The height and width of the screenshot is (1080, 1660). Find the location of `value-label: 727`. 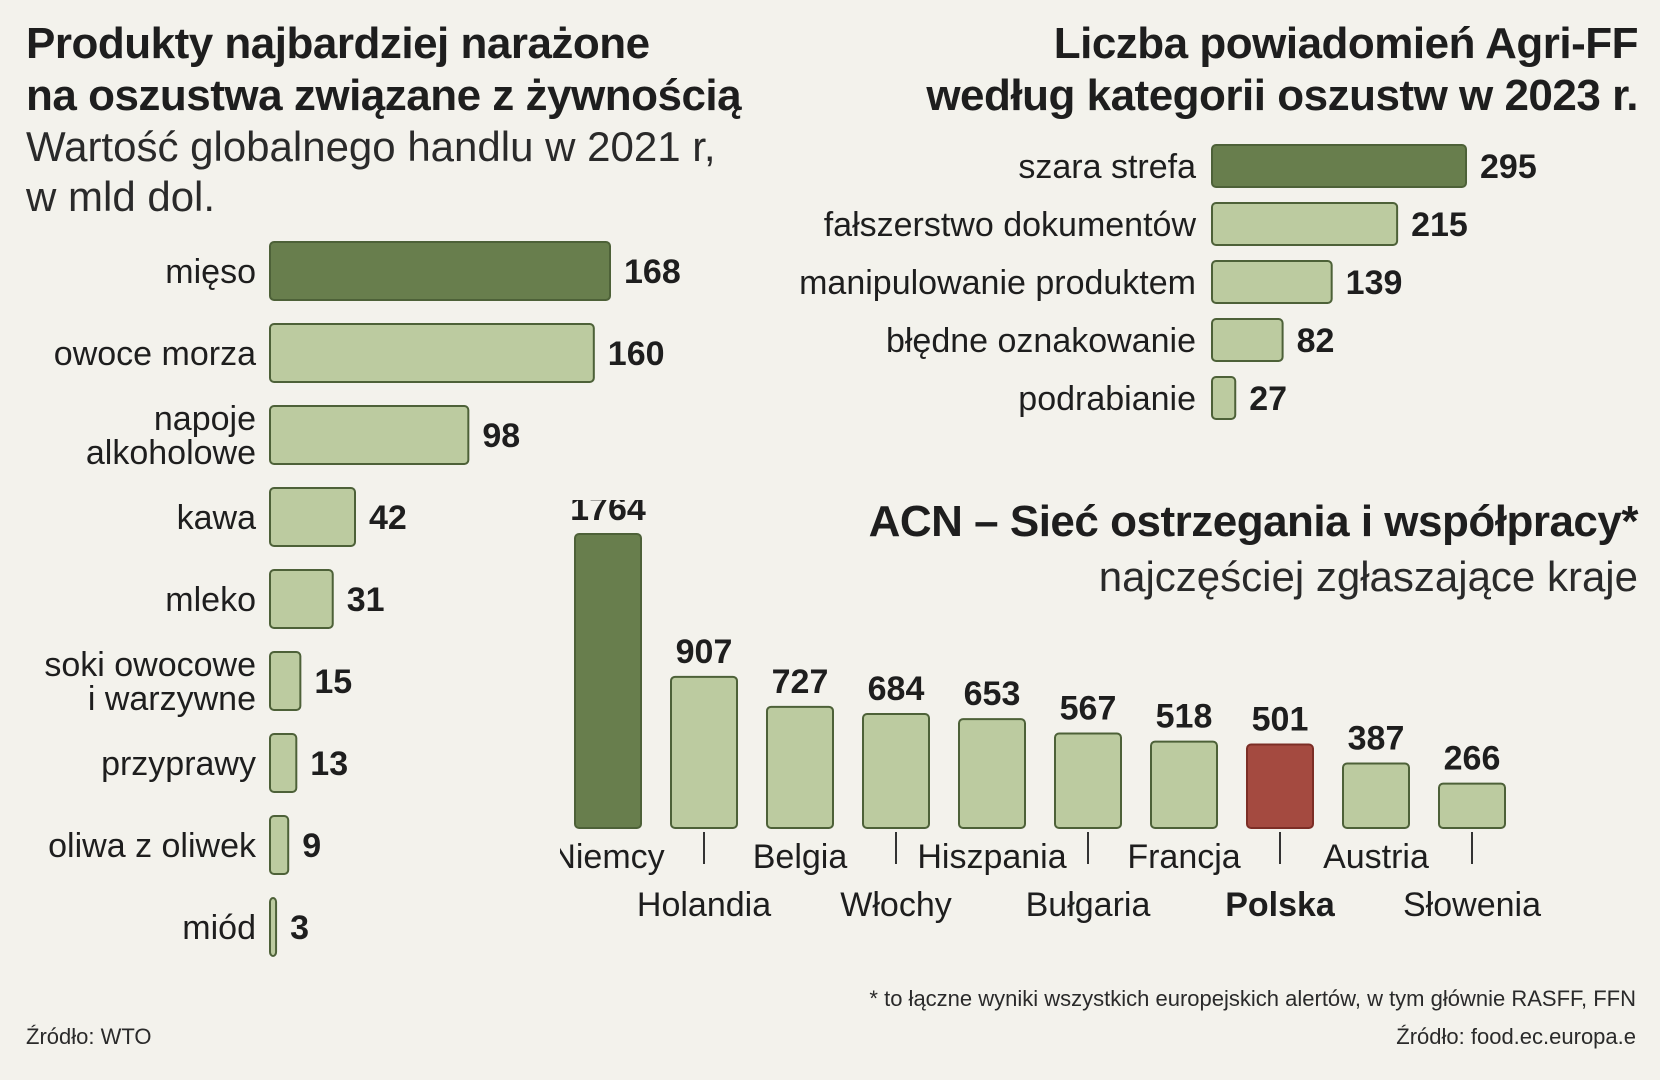

value-label: 727 is located at coordinates (800, 682).